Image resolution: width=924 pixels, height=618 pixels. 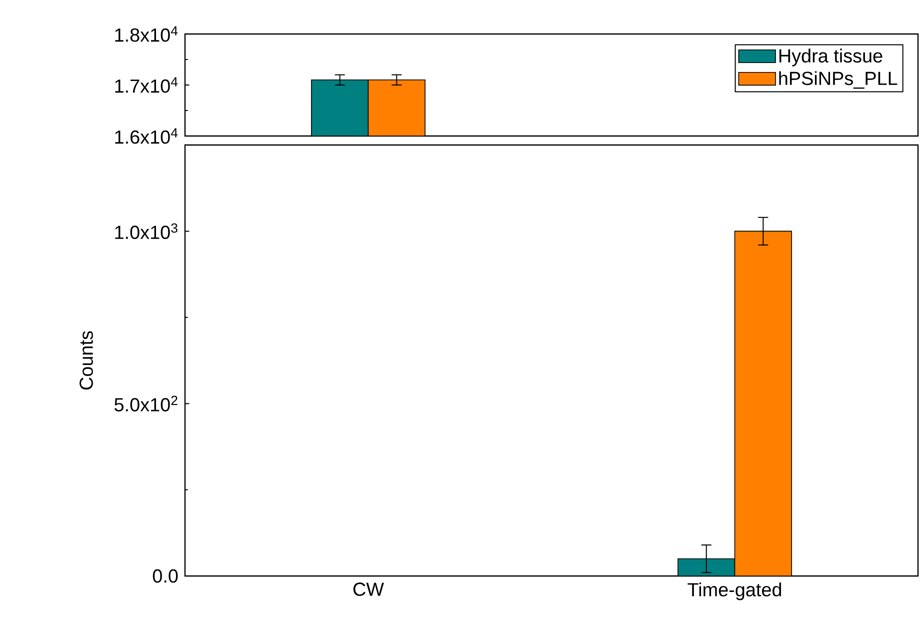 I want to click on y-axis-title: Counts, so click(x=86, y=360).